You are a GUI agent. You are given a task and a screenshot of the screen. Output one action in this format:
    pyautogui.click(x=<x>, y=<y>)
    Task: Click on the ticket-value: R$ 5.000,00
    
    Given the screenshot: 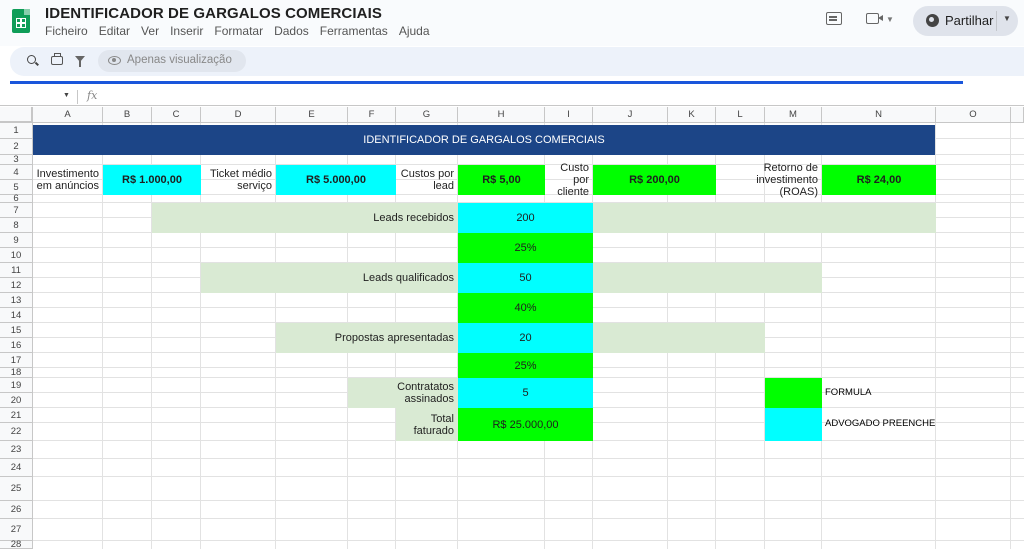 What is the action you would take?
    pyautogui.click(x=336, y=180)
    